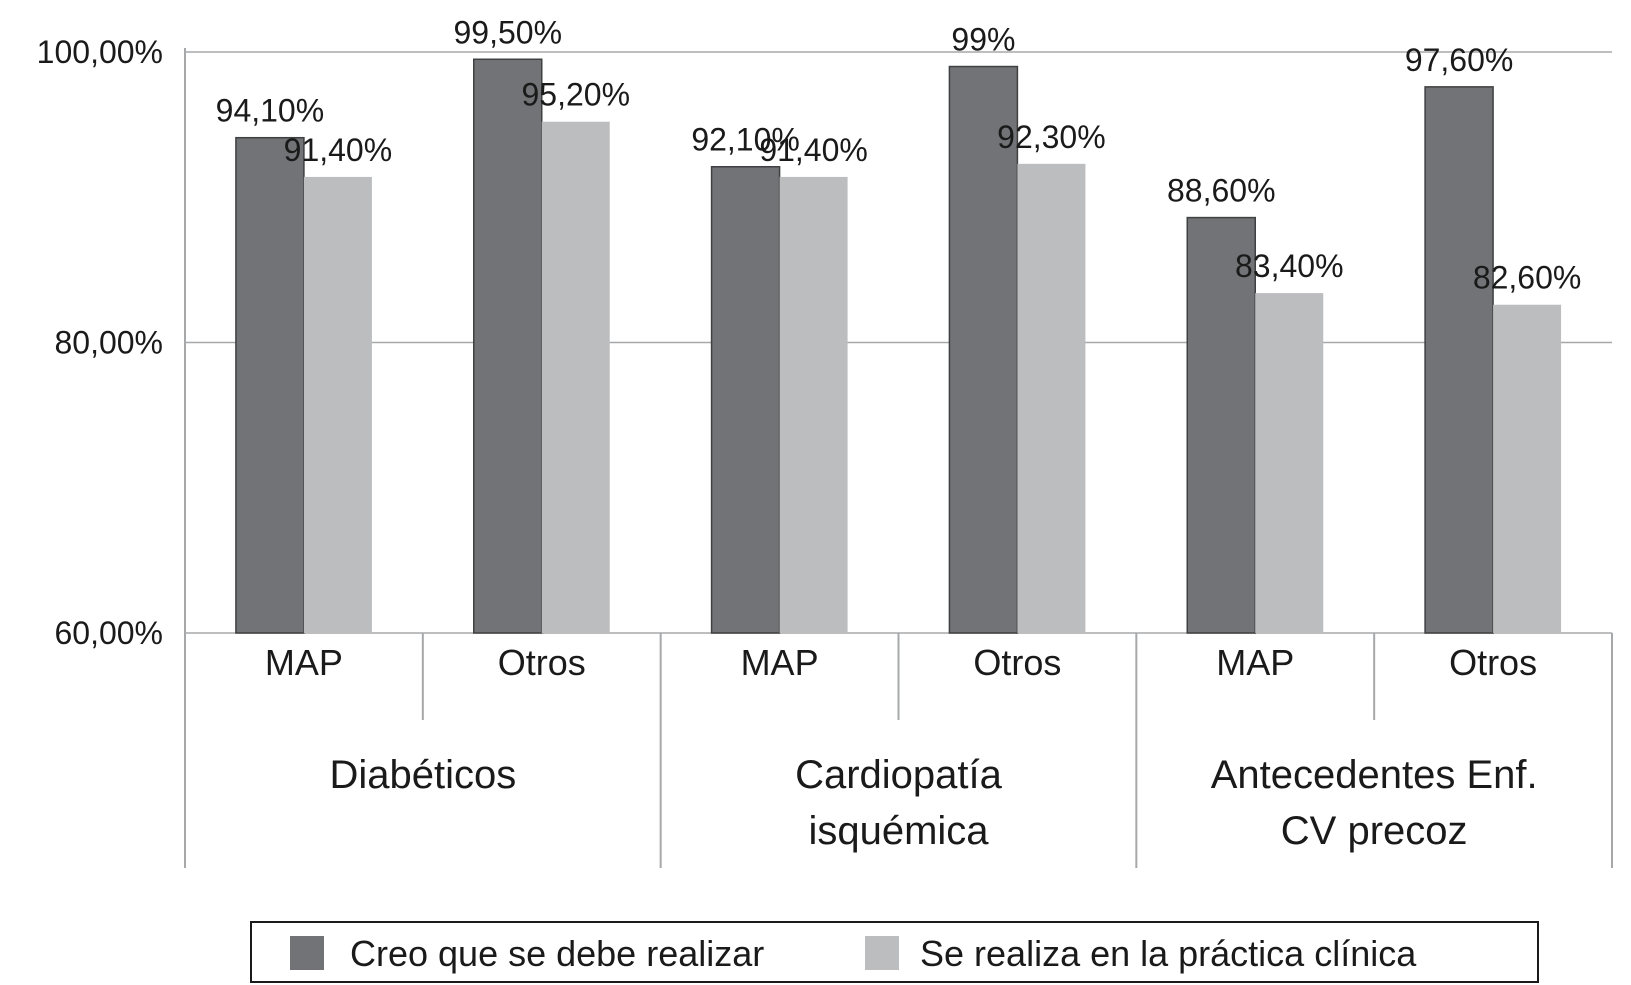  Describe the element at coordinates (507, 32) in the screenshot. I see `data-label: 99,50%` at that location.